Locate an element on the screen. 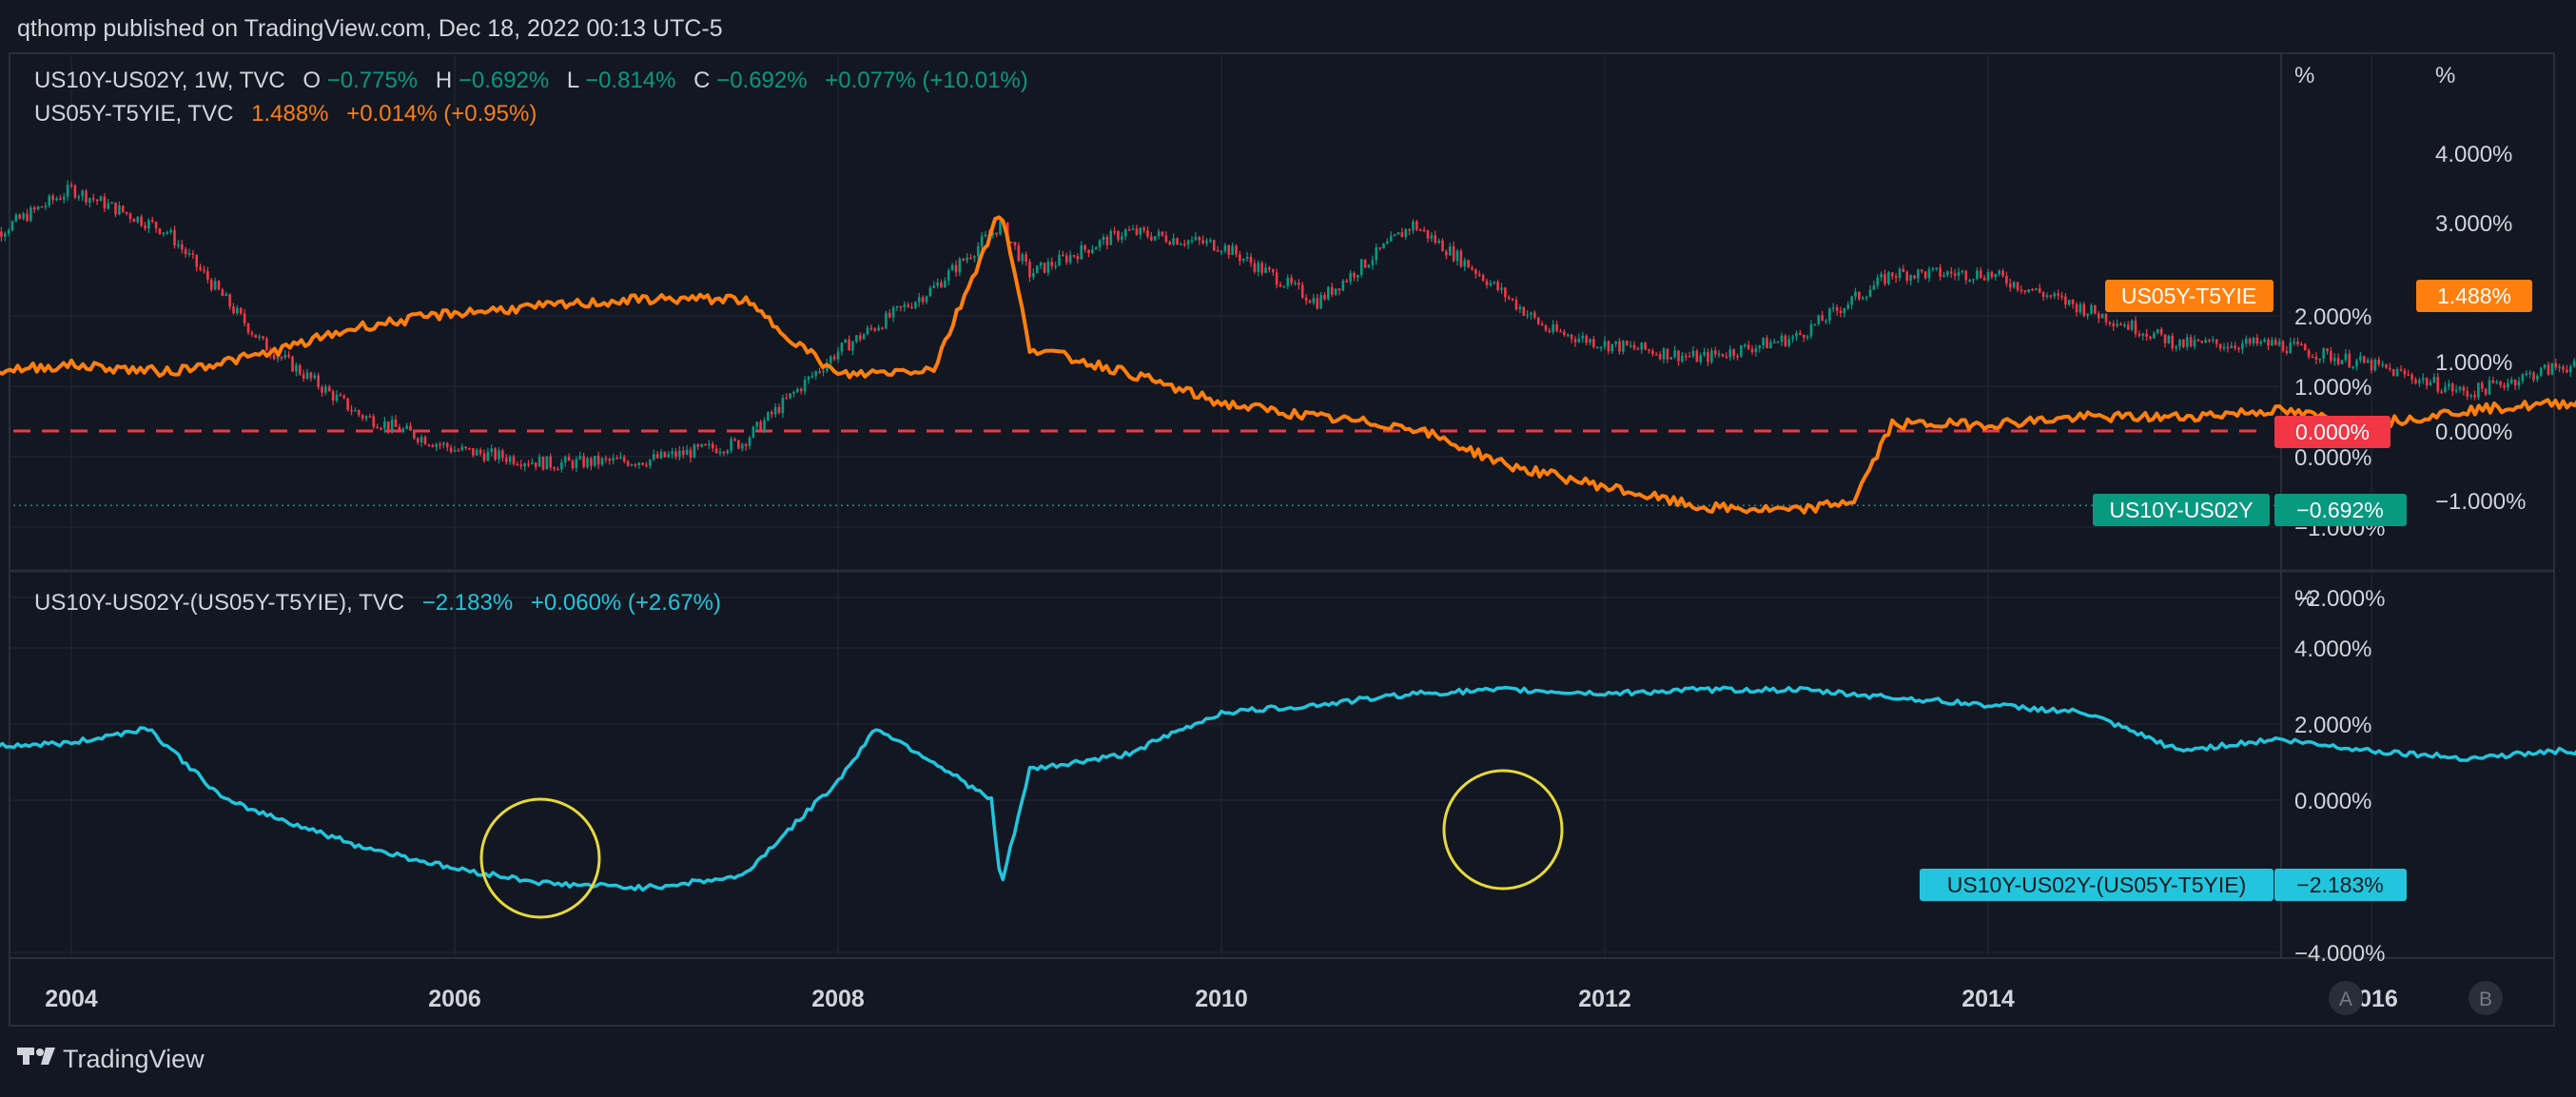 Image resolution: width=2576 pixels, height=1097 pixels. right-axis-tick: −1.000% is located at coordinates (2481, 502).